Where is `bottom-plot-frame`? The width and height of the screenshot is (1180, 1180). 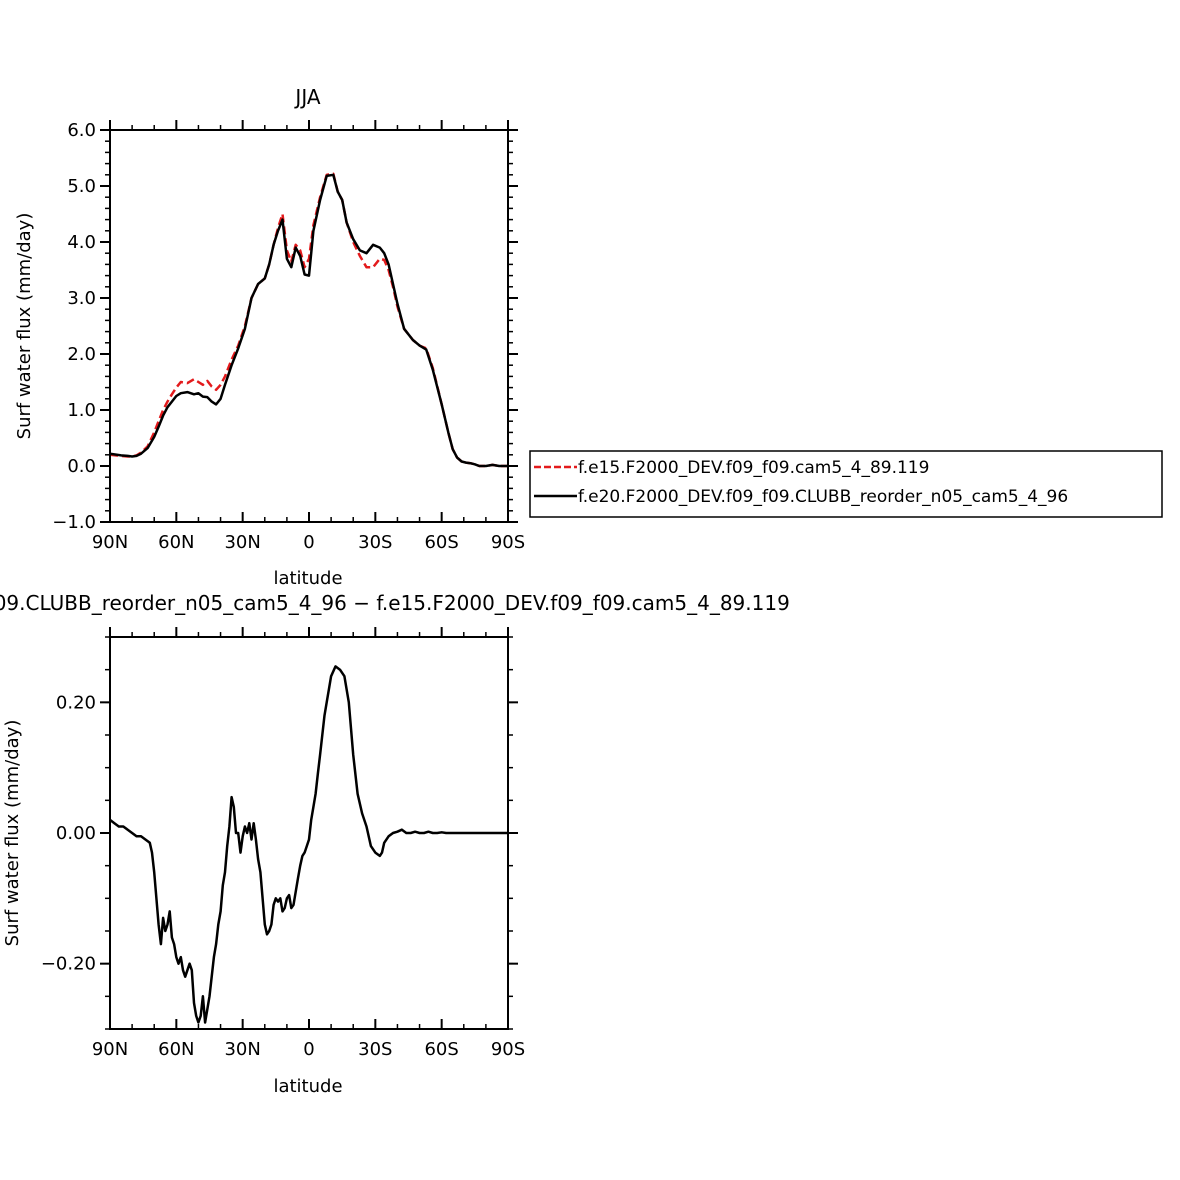
bottom-plot-frame is located at coordinates (309, 833).